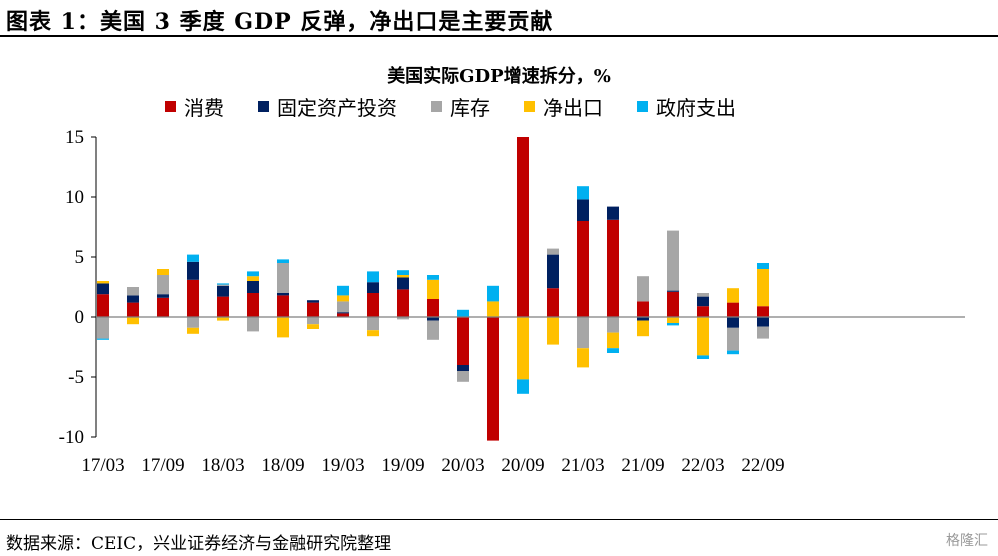  What do you see at coordinates (499, 36) in the screenshot?
I see `title-rule` at bounding box center [499, 36].